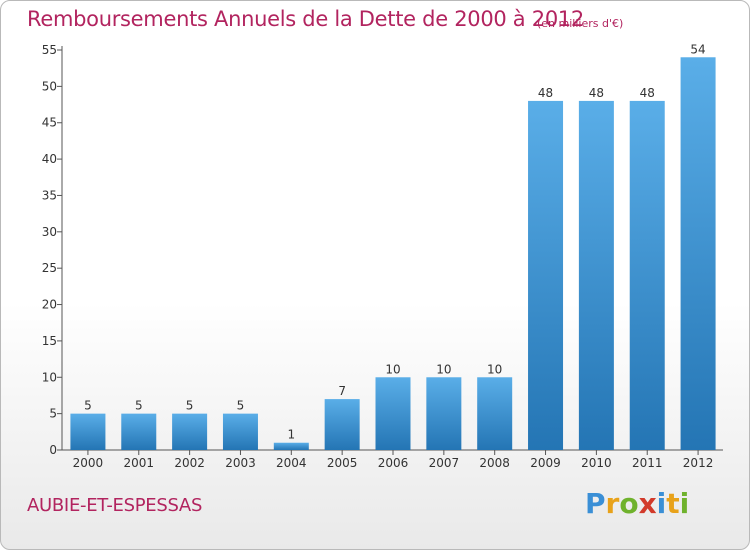 This screenshot has height=550, width=750. Describe the element at coordinates (49, 123) in the screenshot. I see `y-tick-label: 45` at that location.